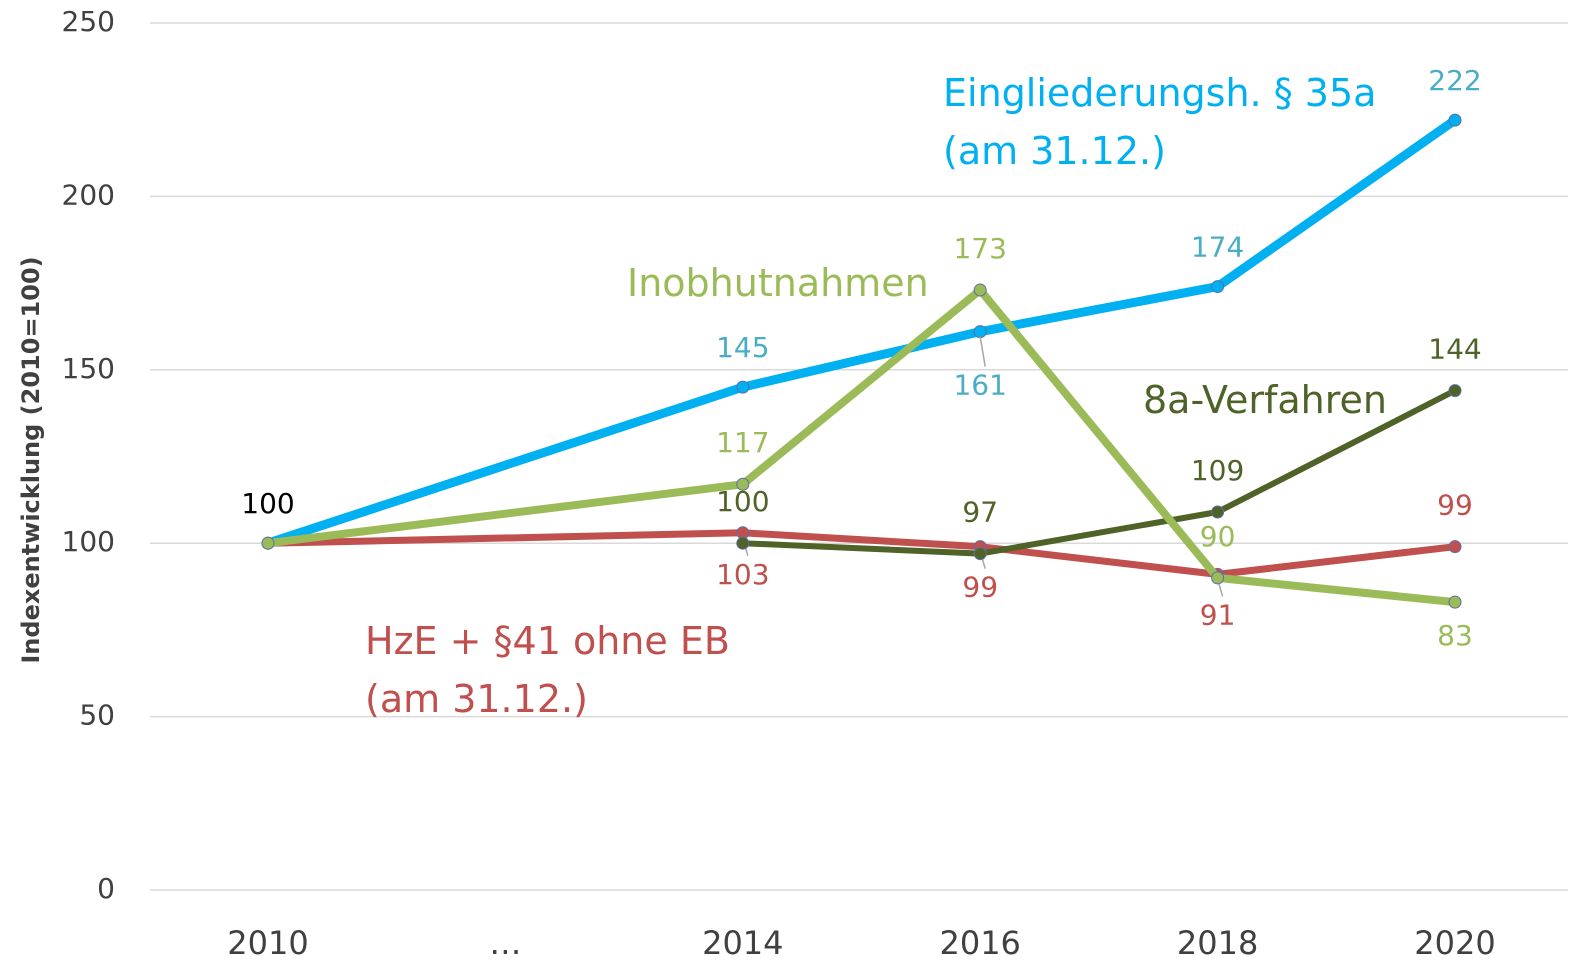 The width and height of the screenshot is (1585, 972). Describe the element at coordinates (742, 347) in the screenshot. I see `data-label: 145` at that location.